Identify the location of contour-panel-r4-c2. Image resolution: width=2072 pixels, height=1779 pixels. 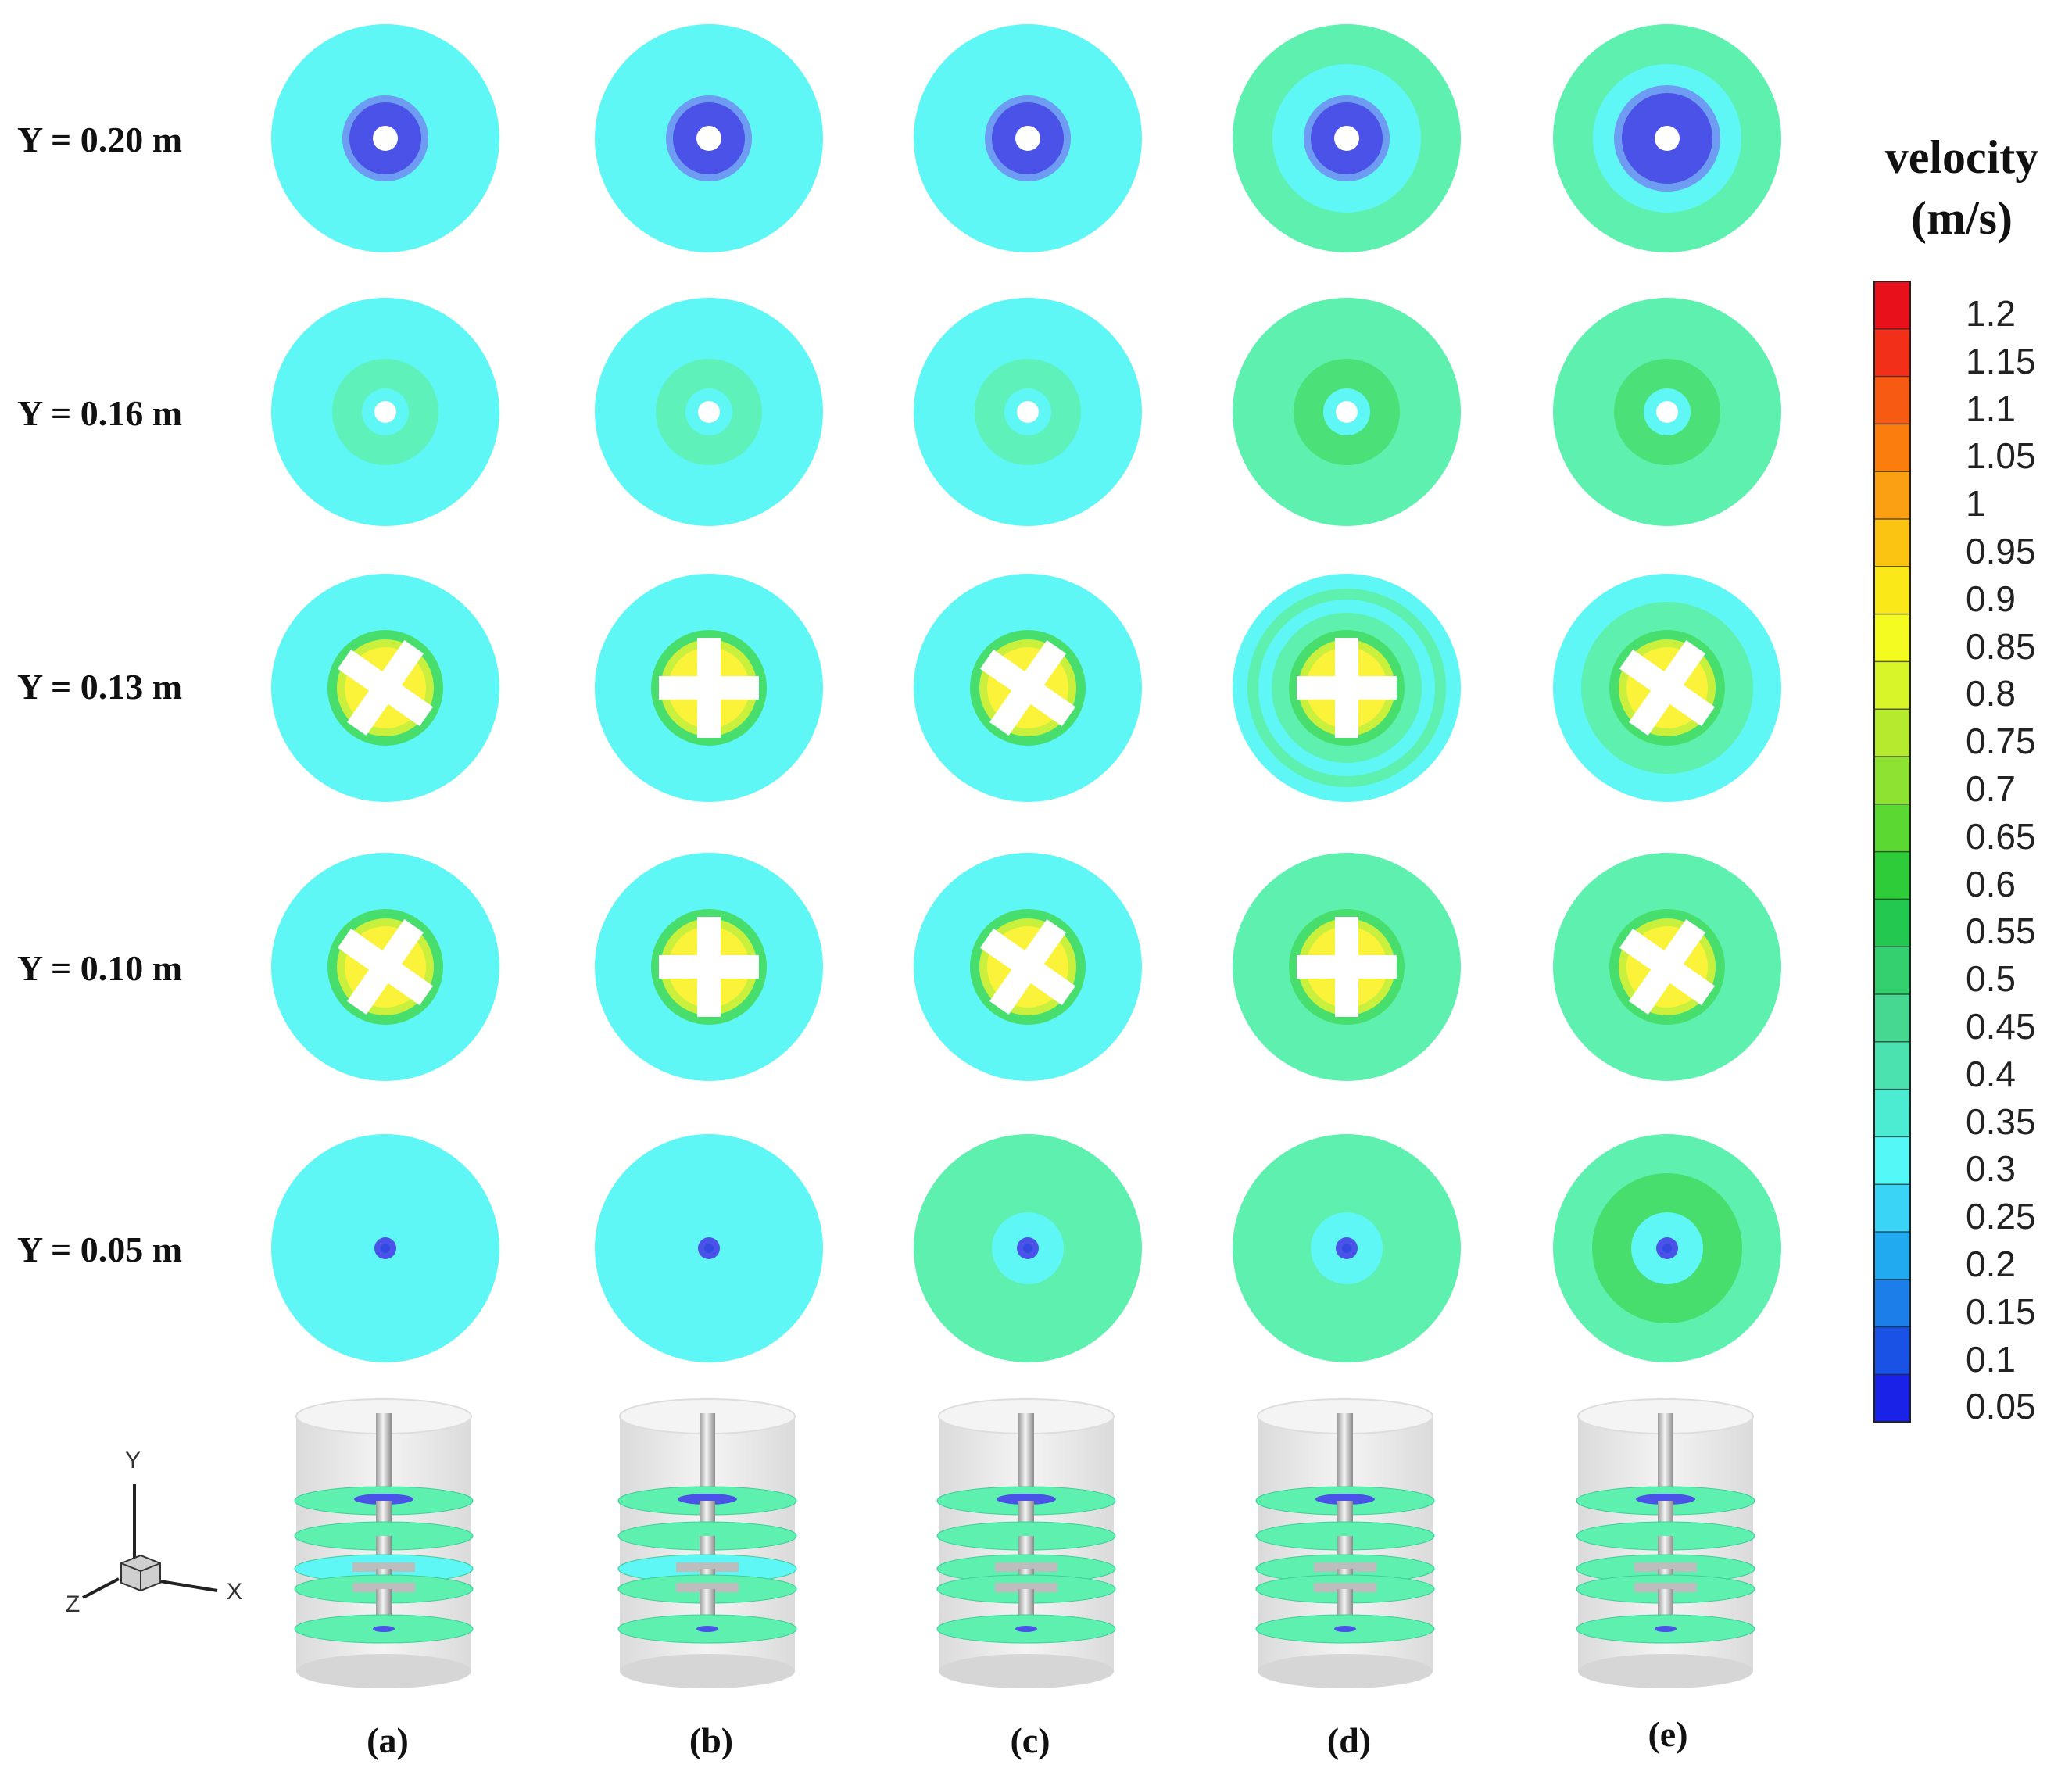
(709, 967).